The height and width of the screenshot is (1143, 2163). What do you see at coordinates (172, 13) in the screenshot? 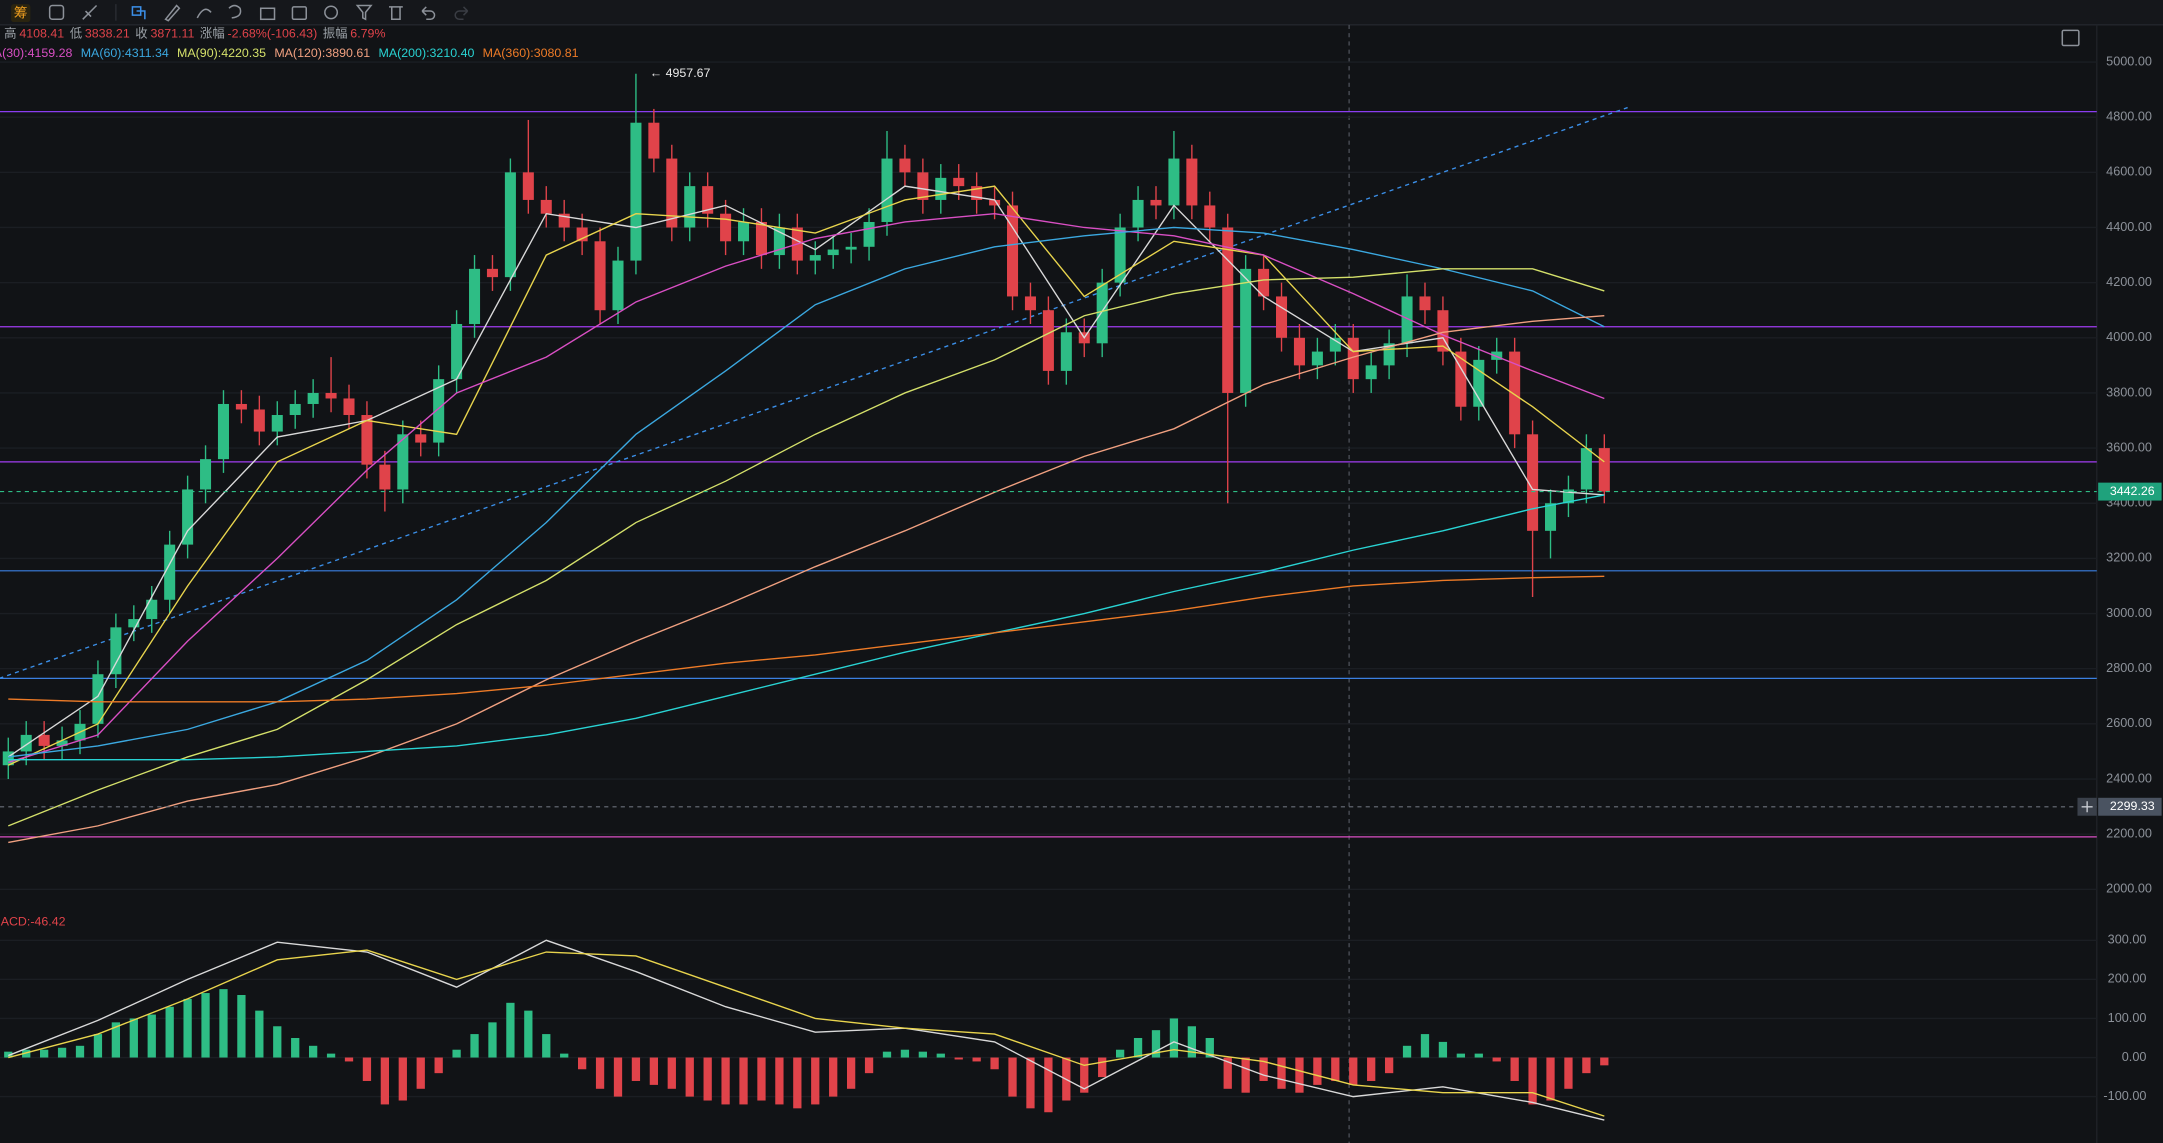
I see `icon-pencil` at bounding box center [172, 13].